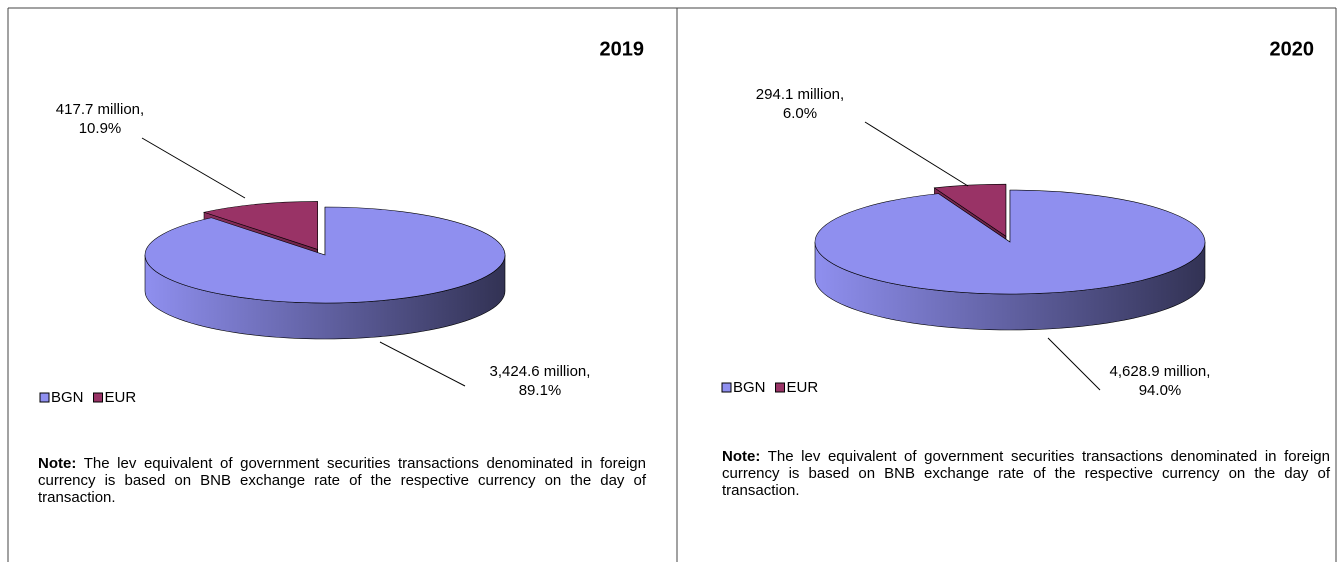 This screenshot has width=1341, height=562. I want to click on data-label: 6.0%, so click(800, 113).